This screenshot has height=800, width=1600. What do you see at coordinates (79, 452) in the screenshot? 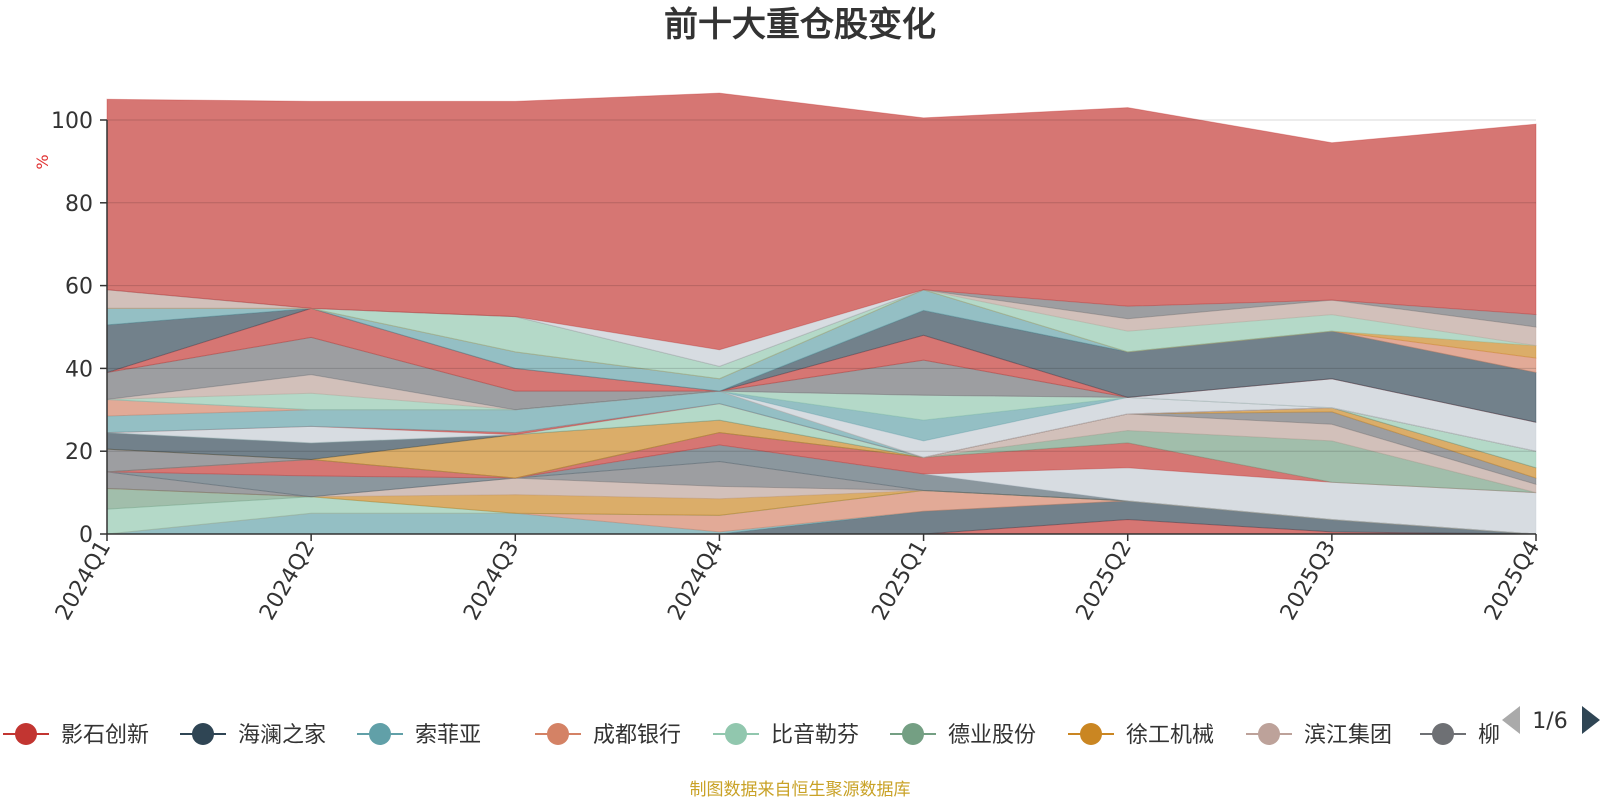
I see `y-tick-label-20: 20` at bounding box center [79, 452].